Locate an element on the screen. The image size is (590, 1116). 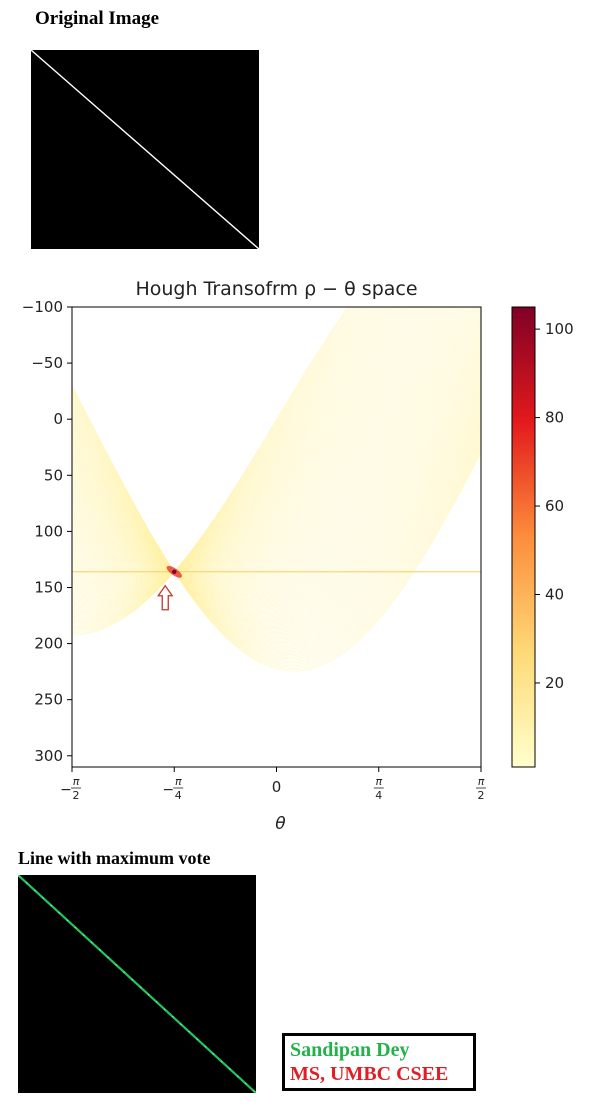
original-diagonal-line is located at coordinates (145, 149).